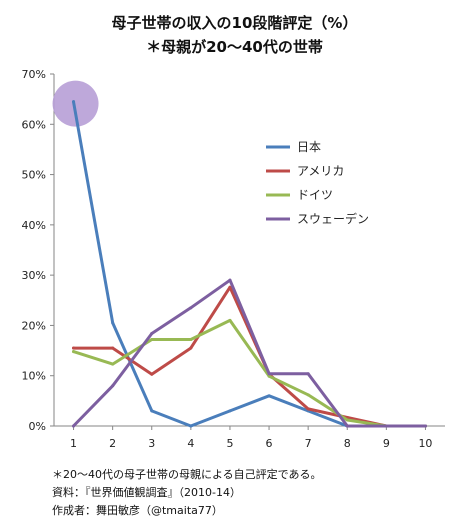 The height and width of the screenshot is (525, 469). I want to click on y-tick-label: 40%, so click(34, 225).